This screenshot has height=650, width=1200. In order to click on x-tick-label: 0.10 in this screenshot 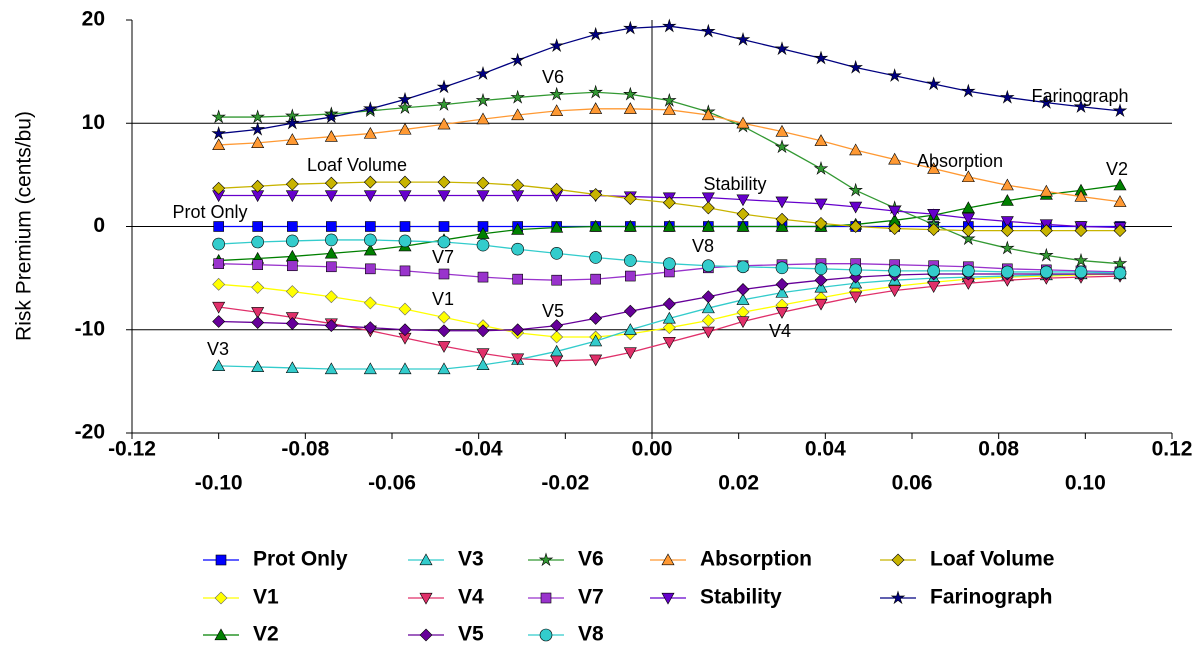, I will do `click(1085, 483)`.